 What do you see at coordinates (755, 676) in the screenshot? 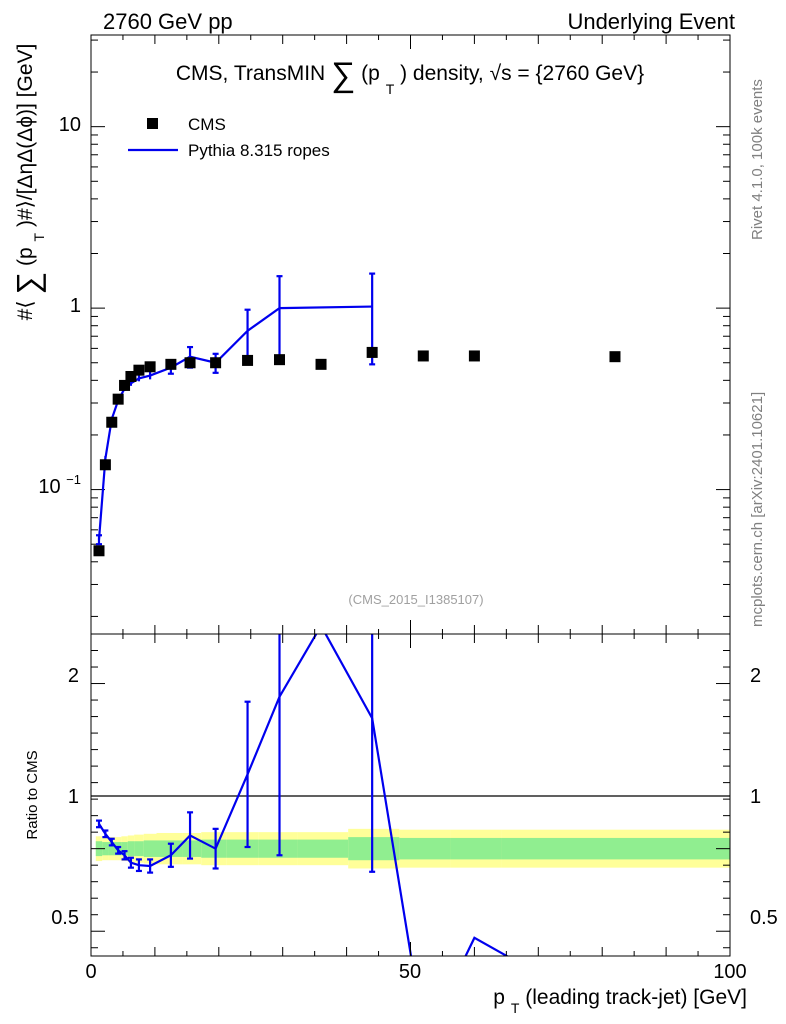
I see `ratio-y-tick-right-2: 2` at bounding box center [755, 676].